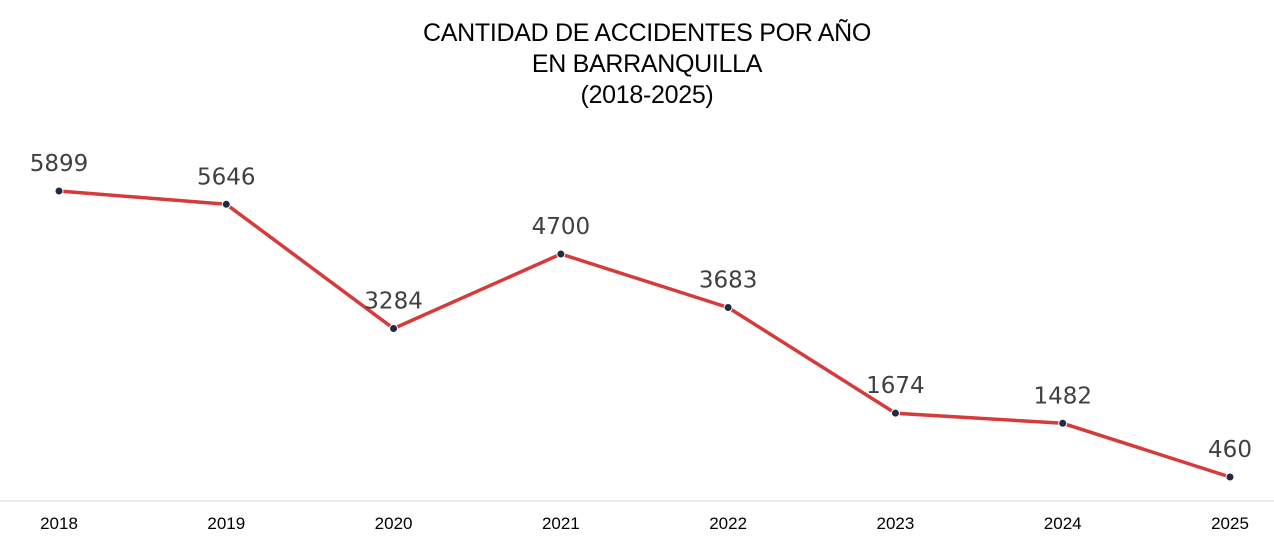 The width and height of the screenshot is (1274, 550). What do you see at coordinates (561, 227) in the screenshot?
I see `data-label-2021: 4700` at bounding box center [561, 227].